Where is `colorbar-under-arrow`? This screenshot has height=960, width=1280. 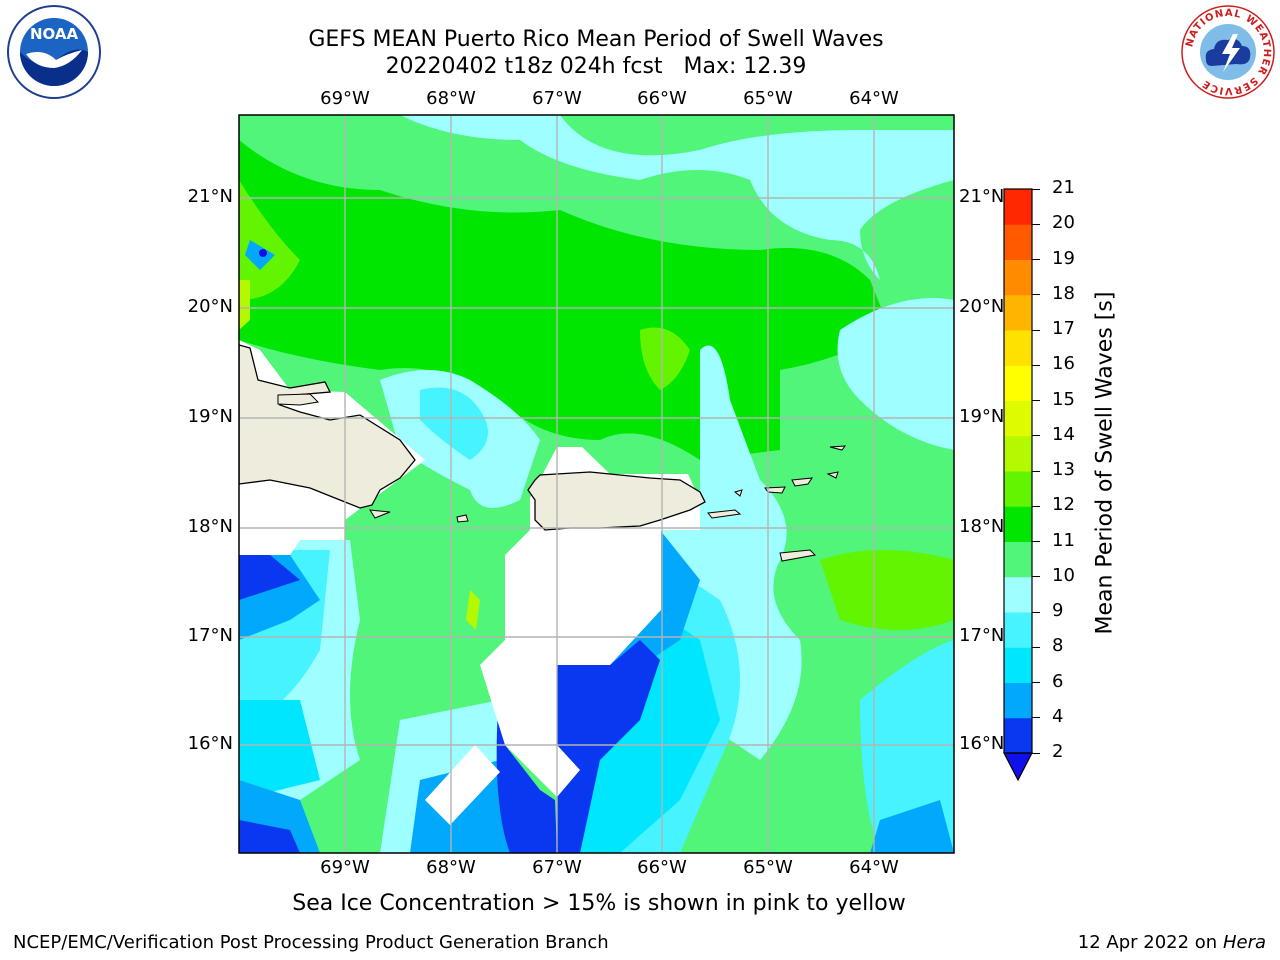 colorbar-under-arrow is located at coordinates (1018, 767).